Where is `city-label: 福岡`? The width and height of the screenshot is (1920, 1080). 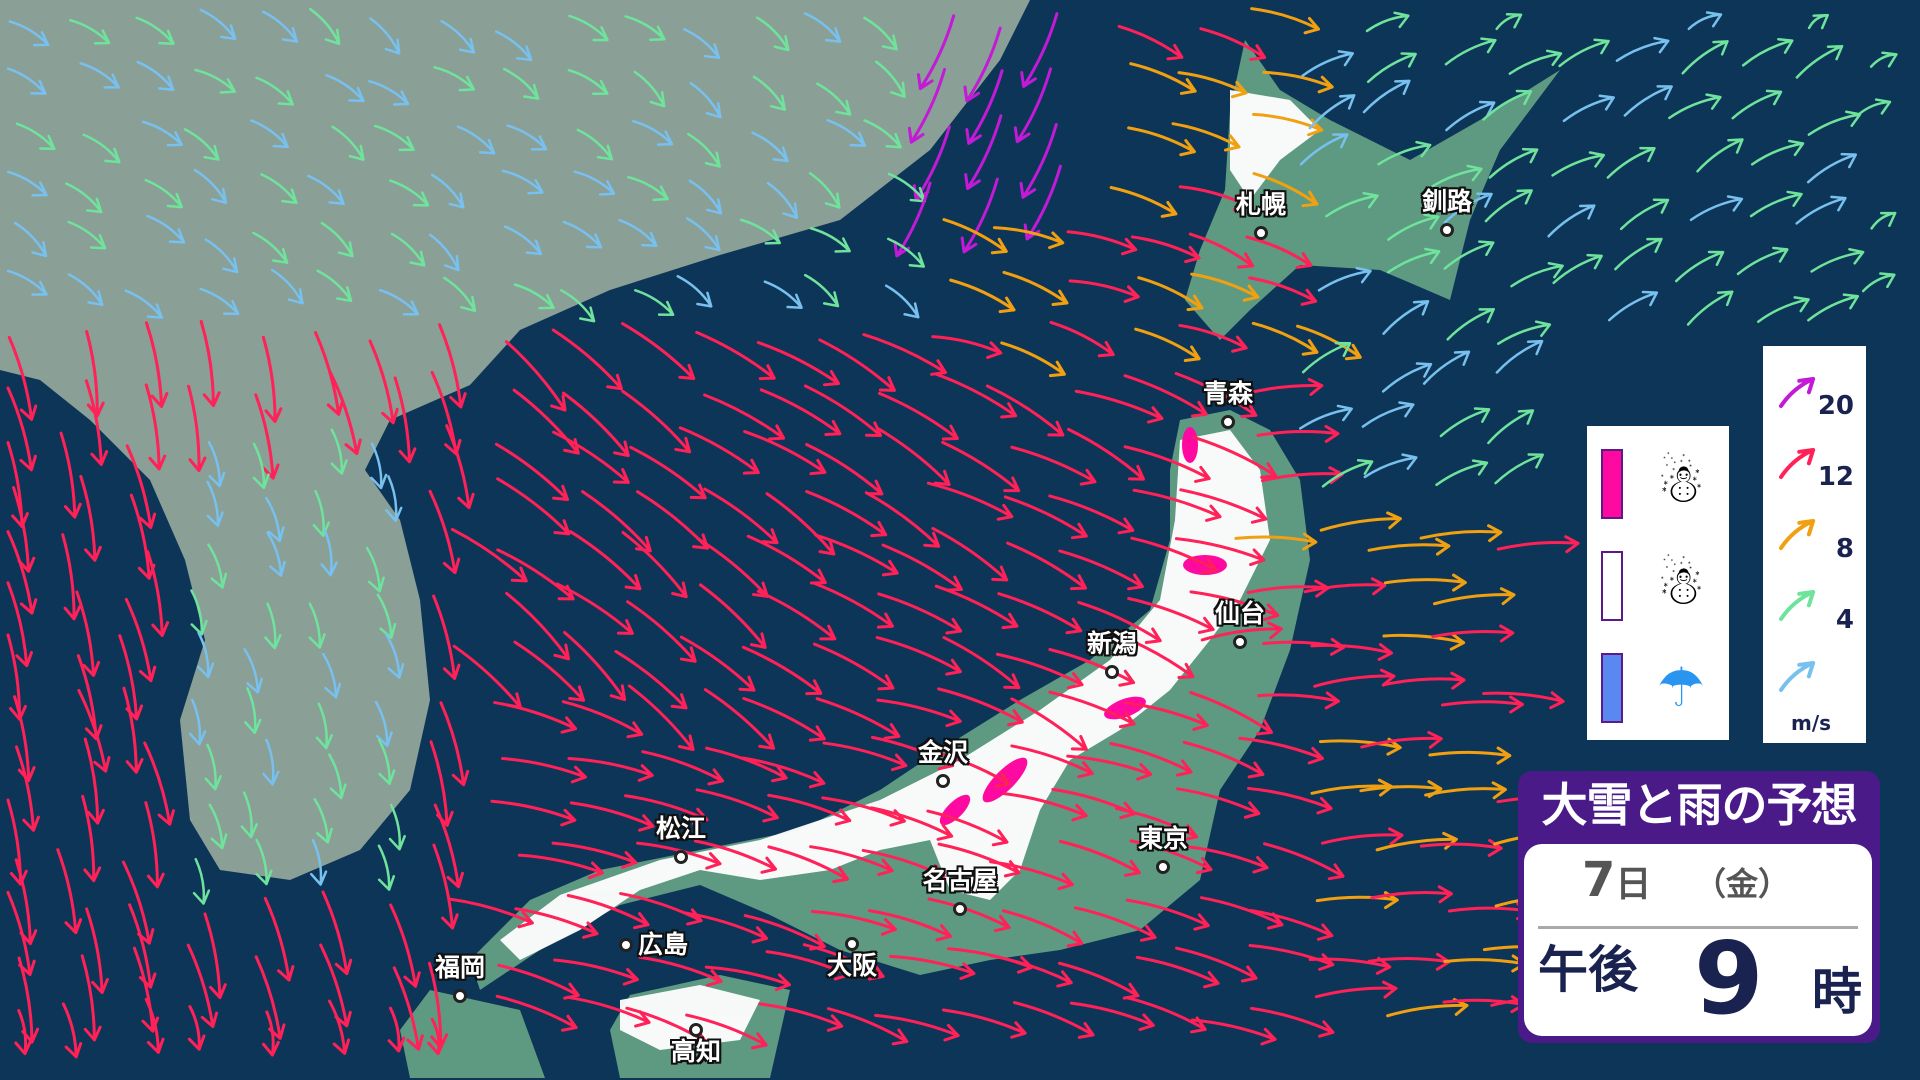 city-label: 福岡 is located at coordinates (460, 967).